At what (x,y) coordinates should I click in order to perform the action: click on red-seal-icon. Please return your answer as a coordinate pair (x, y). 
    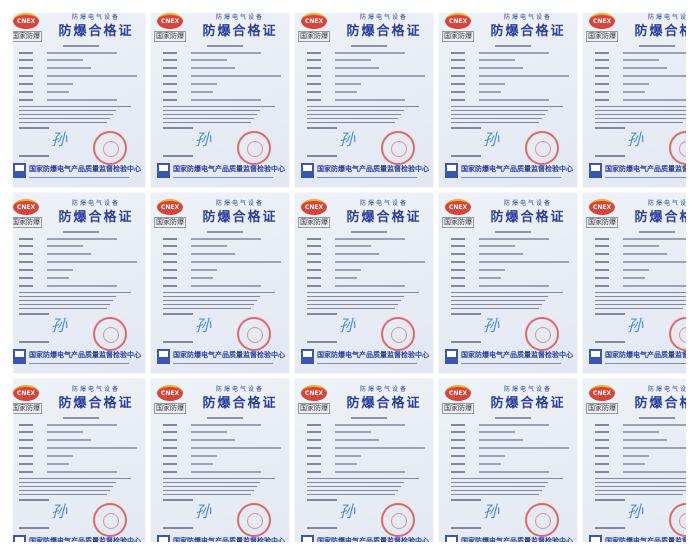
    Looking at the image, I should click on (398, 520).